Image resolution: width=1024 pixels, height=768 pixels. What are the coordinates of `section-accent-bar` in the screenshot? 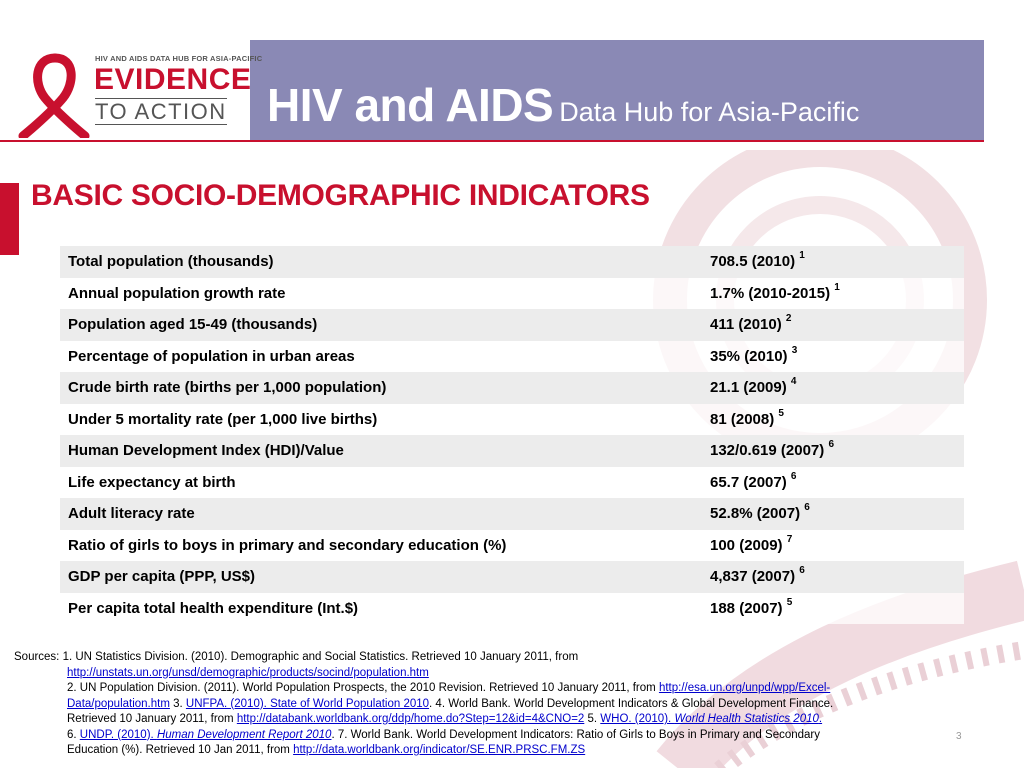 It's located at (9, 219).